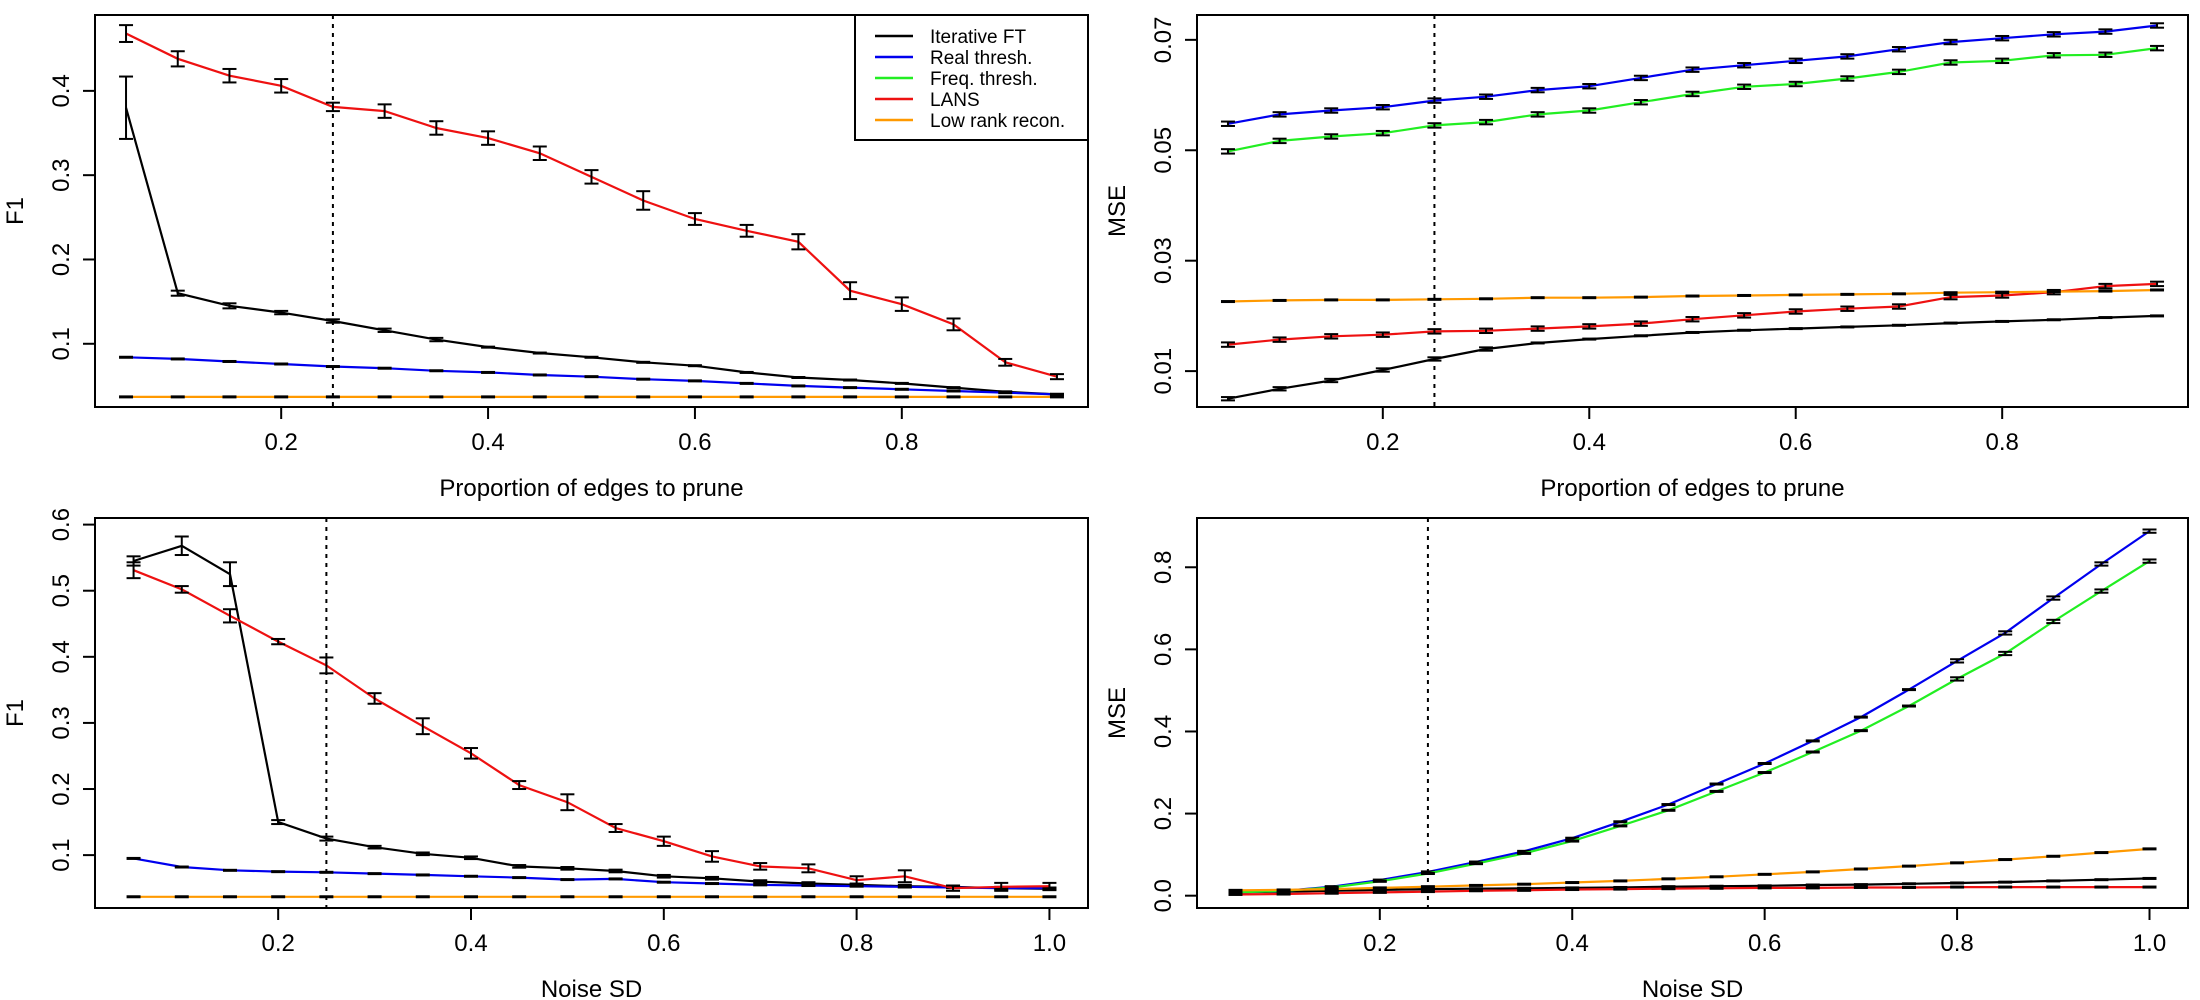 The width and height of the screenshot is (2200, 1000). Describe the element at coordinates (61, 590) in the screenshot. I see `y-tick-label: 0.5` at that location.